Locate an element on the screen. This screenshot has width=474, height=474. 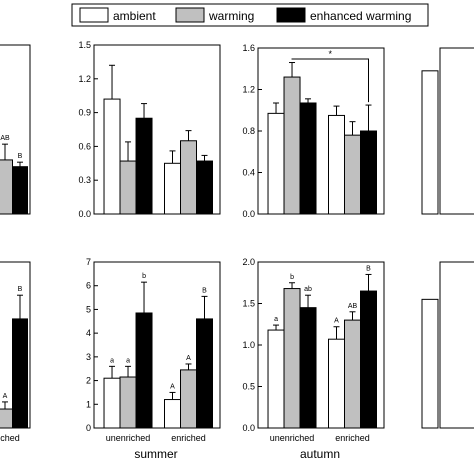
season-label-summer: summer is located at coordinates (155, 454).